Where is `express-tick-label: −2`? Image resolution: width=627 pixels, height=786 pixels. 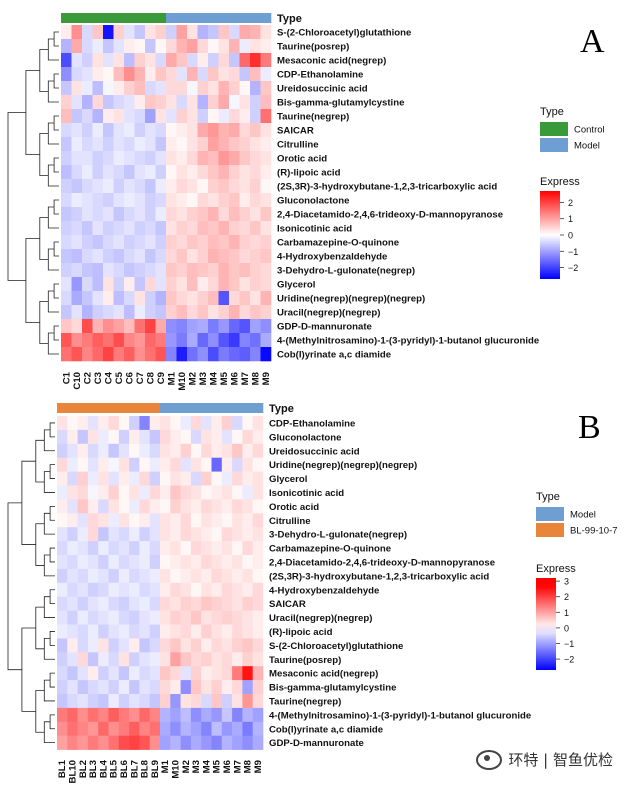 express-tick-label: −2 is located at coordinates (569, 660).